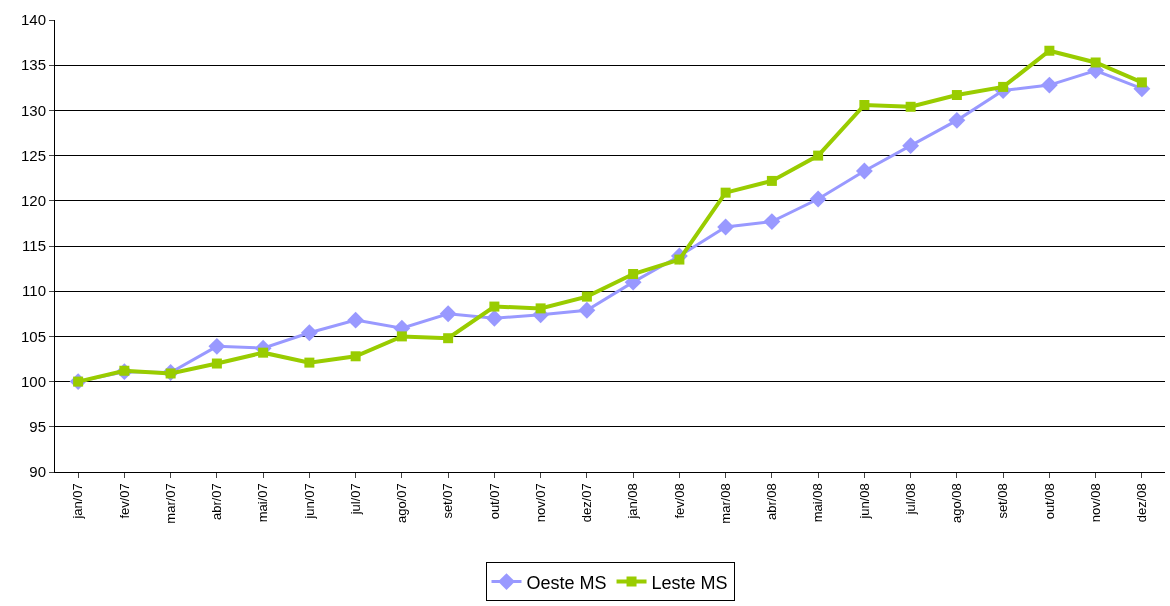 This screenshot has width=1170, height=606. I want to click on x-tick-label: mai/07, so click(263, 503).